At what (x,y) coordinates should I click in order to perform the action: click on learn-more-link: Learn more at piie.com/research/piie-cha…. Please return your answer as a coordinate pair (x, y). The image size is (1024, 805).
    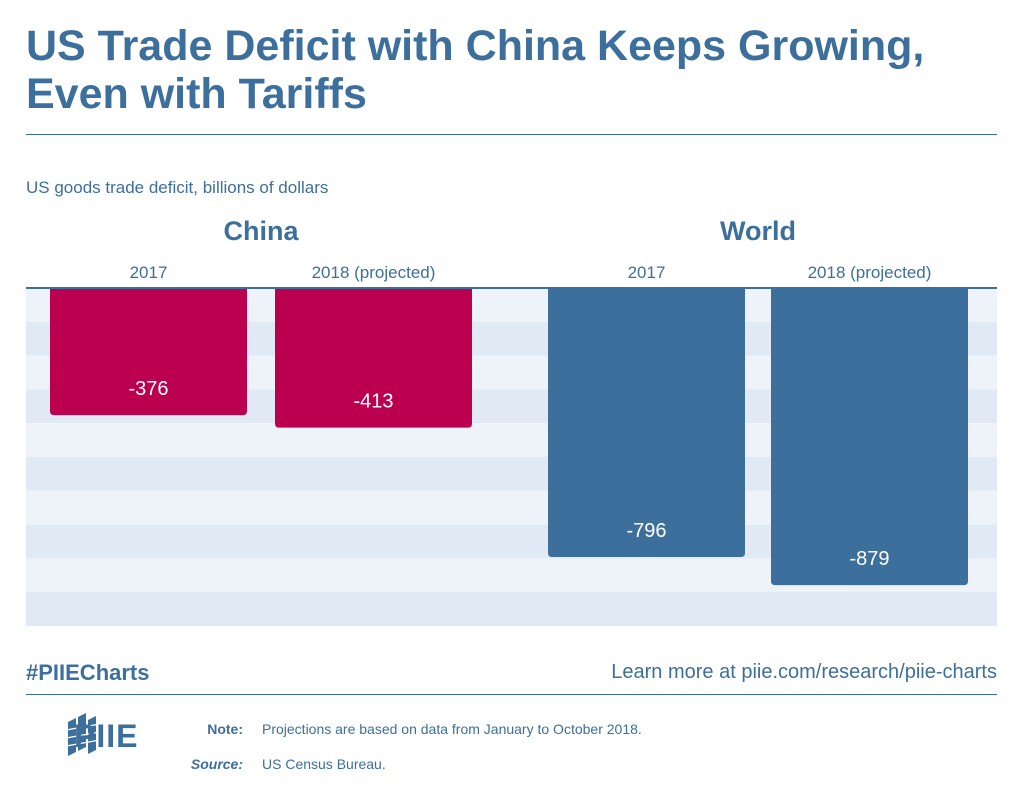
    Looking at the image, I should click on (804, 672).